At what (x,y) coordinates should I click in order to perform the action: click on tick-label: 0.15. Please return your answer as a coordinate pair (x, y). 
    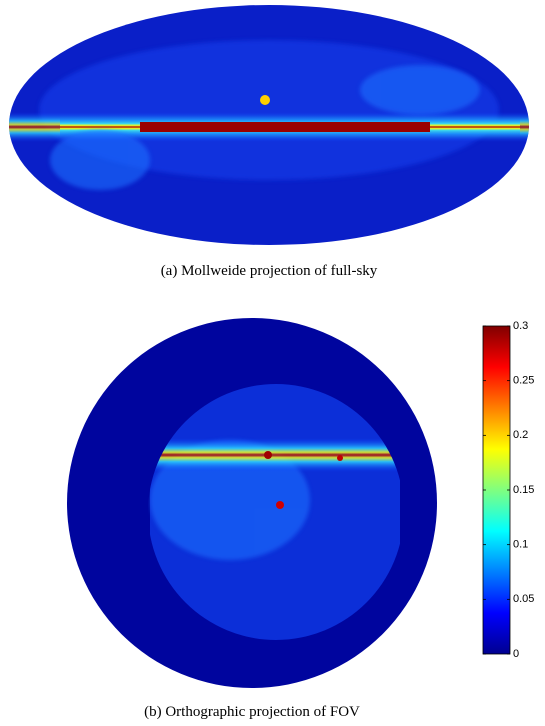
    Looking at the image, I should click on (523, 490).